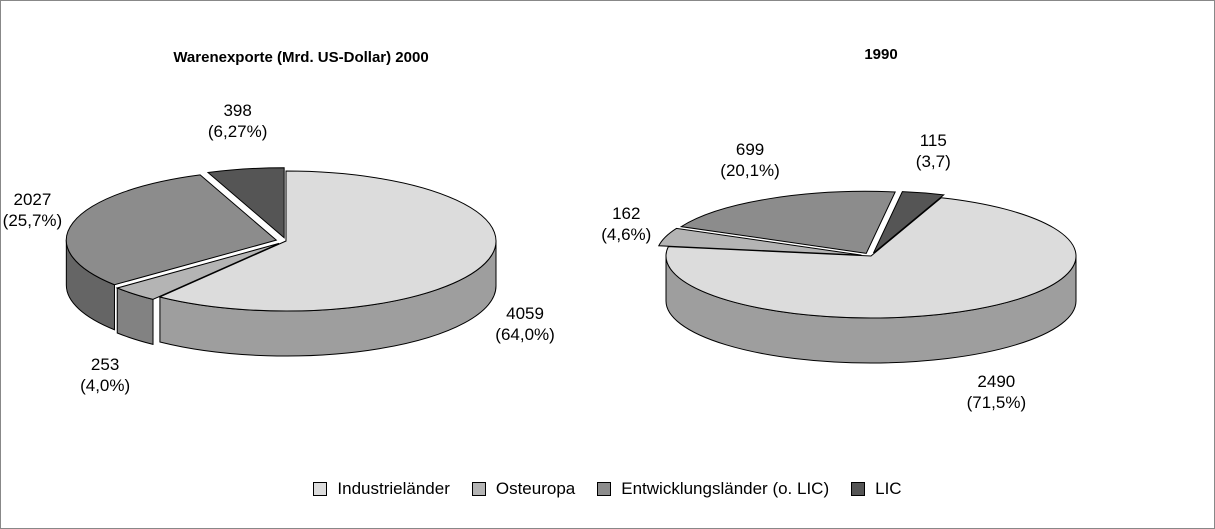 The width and height of the screenshot is (1215, 529). Describe the element at coordinates (237, 120) in the screenshot. I see `data-label: 398 (6,27%)` at that location.